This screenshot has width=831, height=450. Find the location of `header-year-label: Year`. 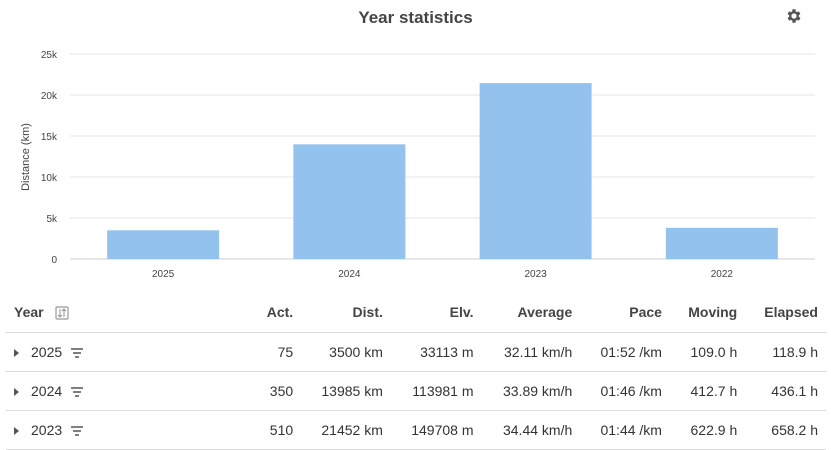

header-year-label: Year is located at coordinates (29, 311).